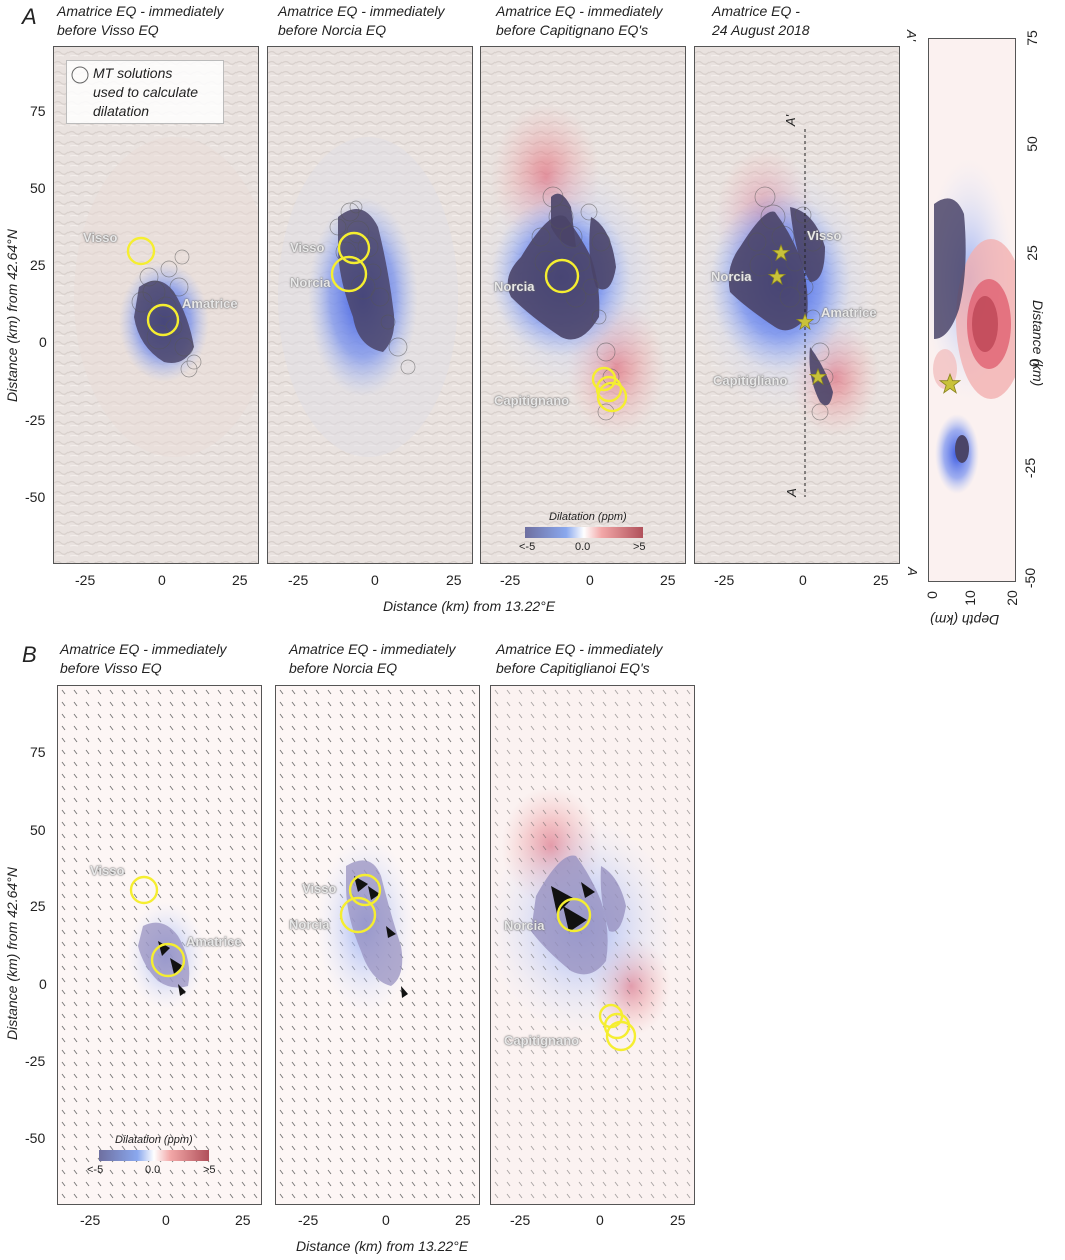 The height and width of the screenshot is (1260, 1065). What do you see at coordinates (12, 315) in the screenshot?
I see `y-axis-label-a: Distance (km) from 42.64°N` at bounding box center [12, 315].